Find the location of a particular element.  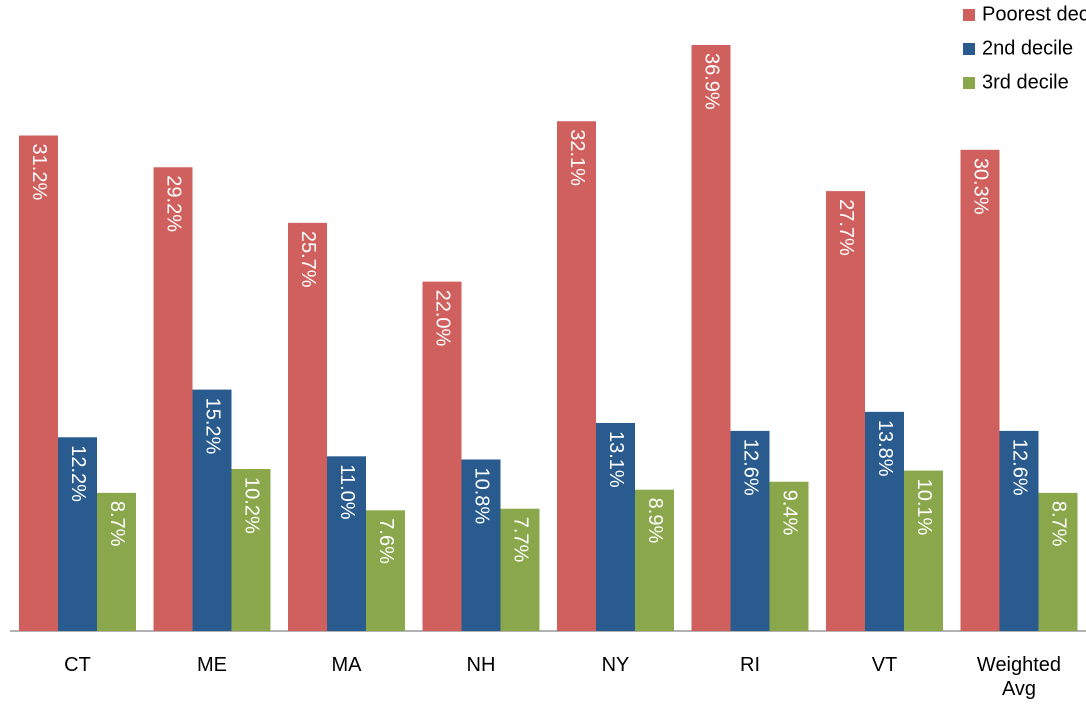

x-tick-label: CT is located at coordinates (77, 665).